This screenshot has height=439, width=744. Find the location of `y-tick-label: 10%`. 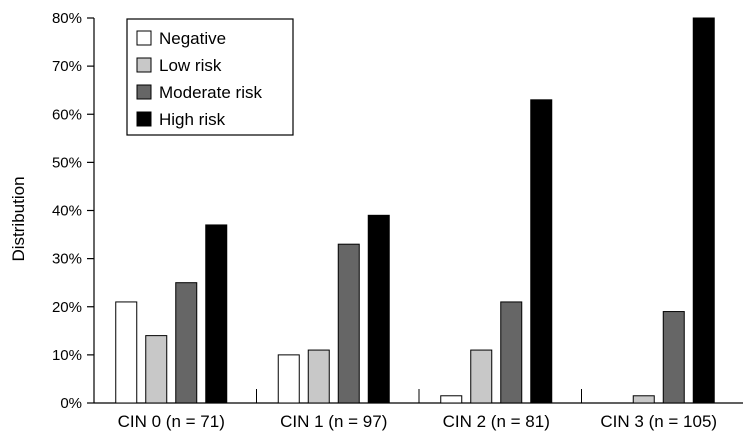

y-tick-label: 10% is located at coordinates (67, 355).